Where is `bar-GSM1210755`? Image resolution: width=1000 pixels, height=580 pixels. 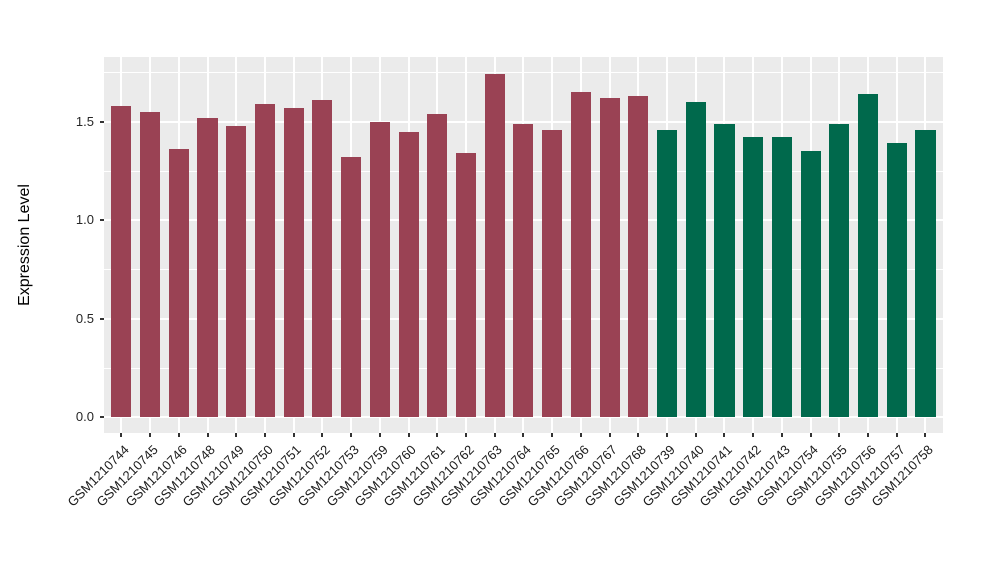
bar-GSM1210755 is located at coordinates (839, 270).